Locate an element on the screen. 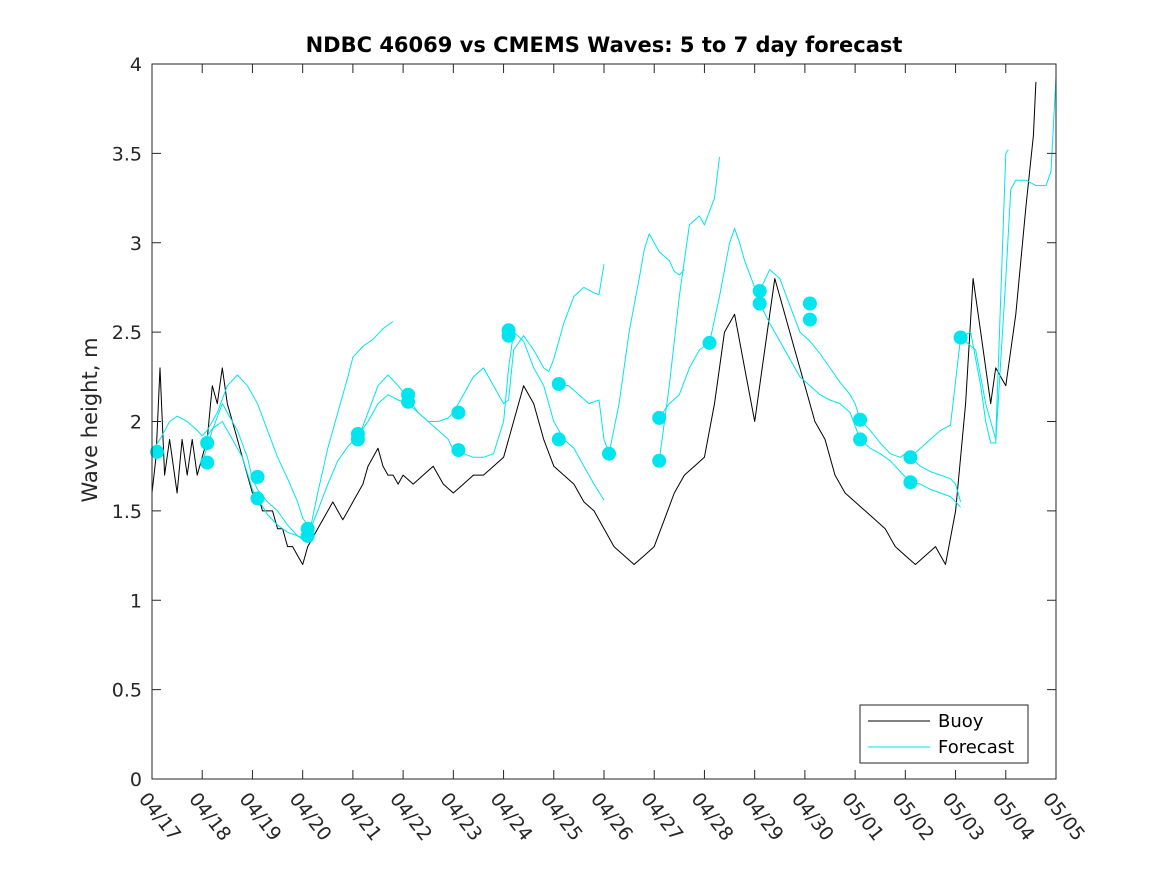 Image resolution: width=1167 pixels, height=875 pixels. legend: Buoy Forecast is located at coordinates (944, 734).